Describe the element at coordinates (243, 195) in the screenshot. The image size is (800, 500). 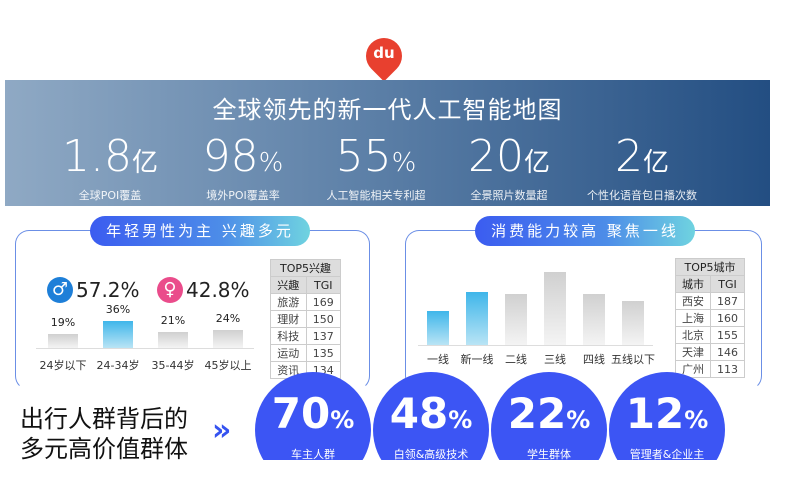
I see `stat-label: 境外POI覆盖率` at that location.